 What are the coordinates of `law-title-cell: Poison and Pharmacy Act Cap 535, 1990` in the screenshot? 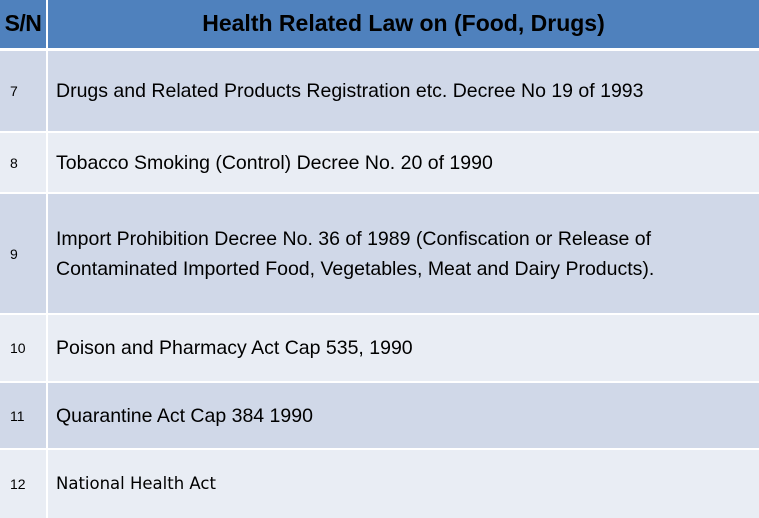 It's located at (403, 348).